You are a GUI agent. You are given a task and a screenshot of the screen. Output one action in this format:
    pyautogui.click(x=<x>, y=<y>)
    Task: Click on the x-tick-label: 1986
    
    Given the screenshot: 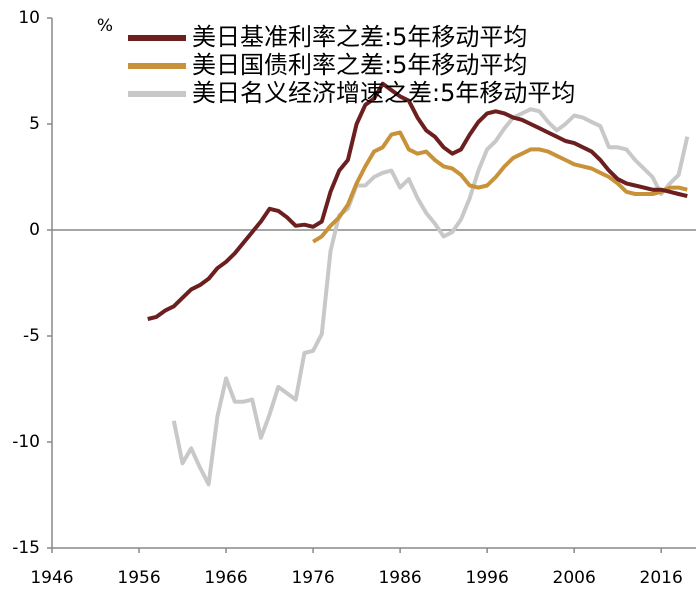 What is the action you would take?
    pyautogui.click(x=399, y=578)
    